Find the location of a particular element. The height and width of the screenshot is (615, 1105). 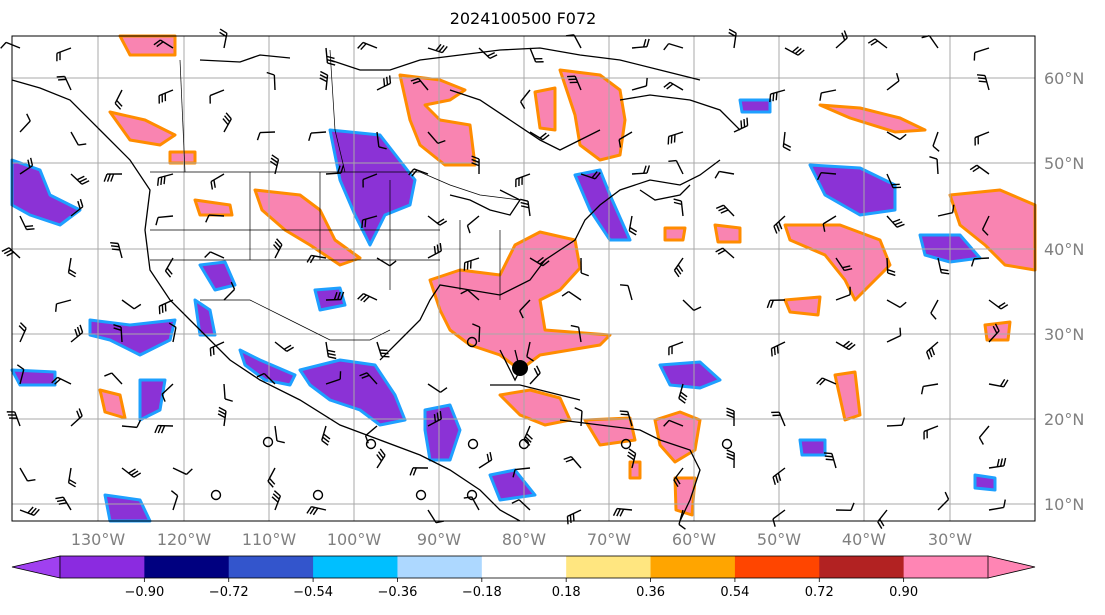

border is located at coordinates (375, 236).